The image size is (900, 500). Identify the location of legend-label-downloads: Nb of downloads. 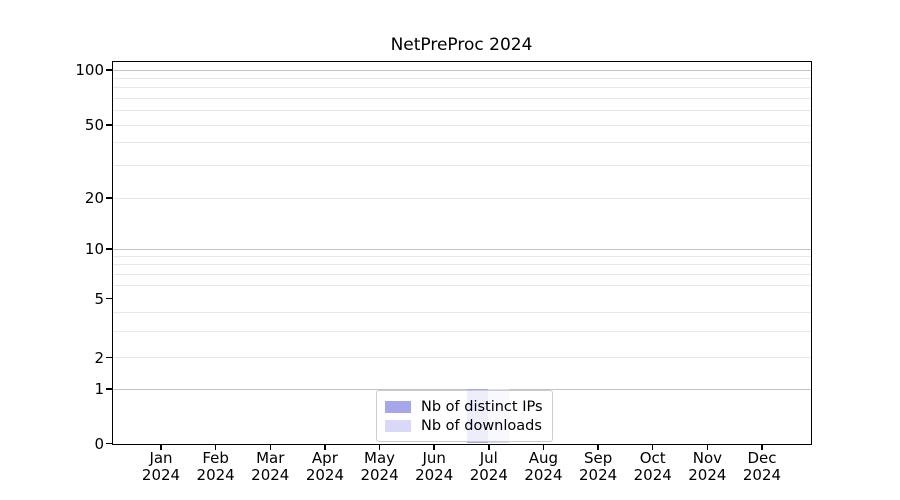
(481, 425).